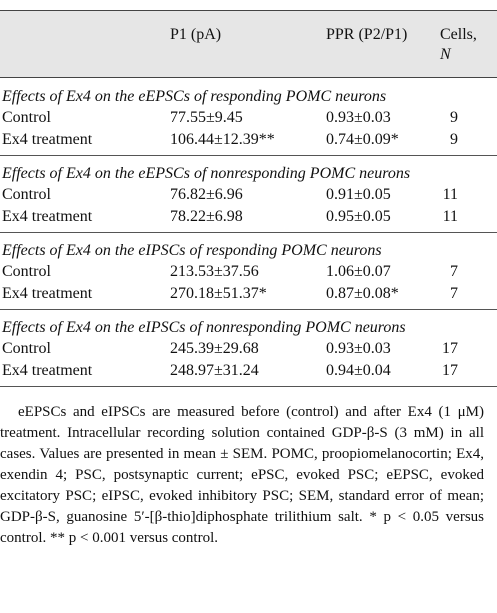 The width and height of the screenshot is (497, 613). Describe the element at coordinates (214, 370) in the screenshot. I see `cell: 248.97±31.24` at that location.